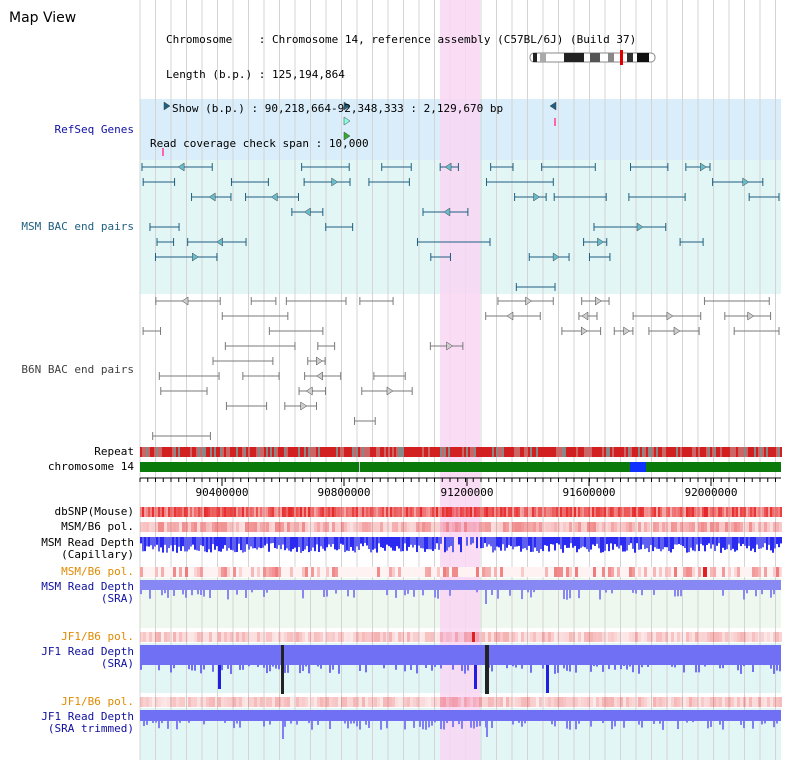 The image size is (800, 760). I want to click on track-label-repeat: Repeat, so click(114, 451).